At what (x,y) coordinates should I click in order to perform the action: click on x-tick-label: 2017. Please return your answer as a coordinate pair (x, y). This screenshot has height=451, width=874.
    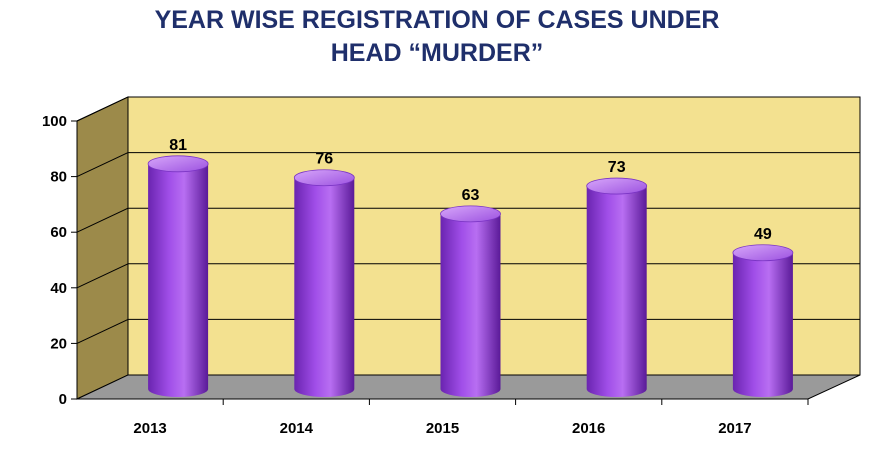
    Looking at the image, I should click on (734, 428).